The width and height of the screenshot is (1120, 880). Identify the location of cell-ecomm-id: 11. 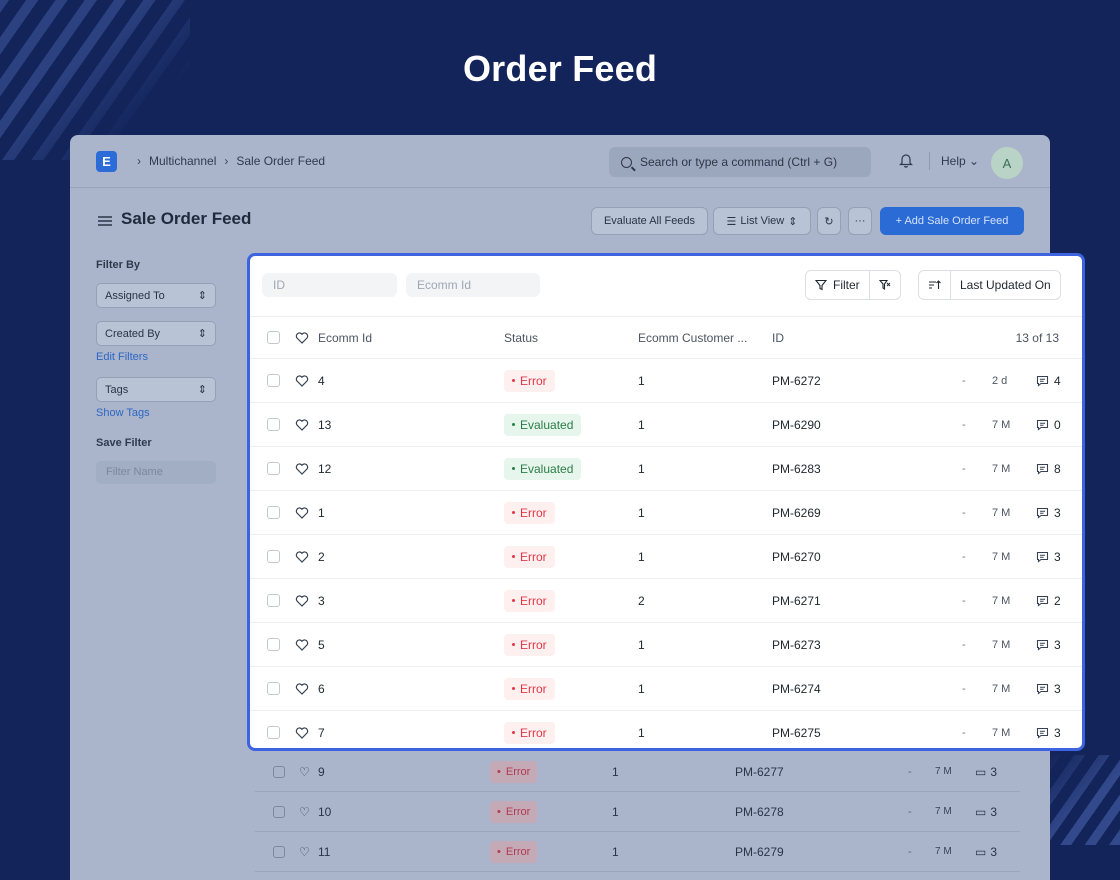
(324, 851).